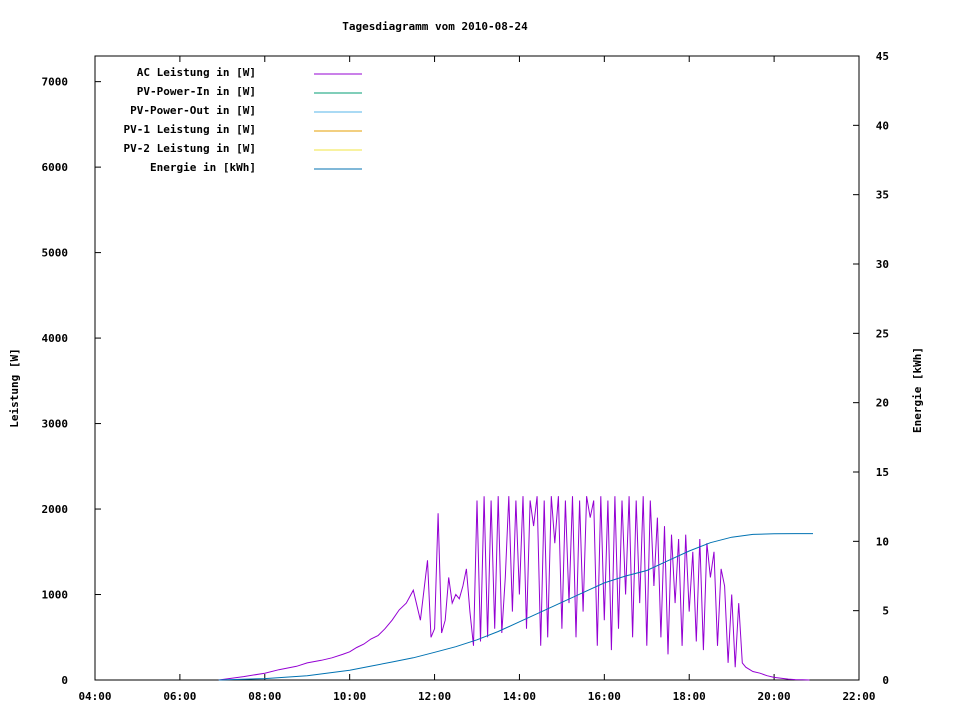 This screenshot has width=960, height=720. What do you see at coordinates (882, 541) in the screenshot?
I see `y2-tick-label: 10` at bounding box center [882, 541].